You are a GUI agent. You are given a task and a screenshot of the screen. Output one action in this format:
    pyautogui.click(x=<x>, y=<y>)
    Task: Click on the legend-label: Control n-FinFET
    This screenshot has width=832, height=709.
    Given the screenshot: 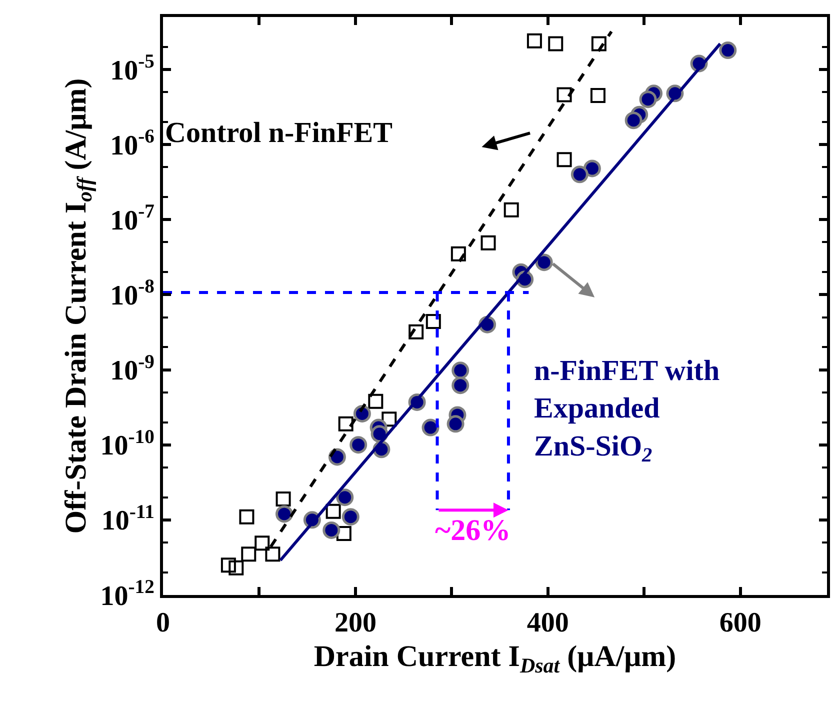 What is the action you would take?
    pyautogui.click(x=278, y=133)
    